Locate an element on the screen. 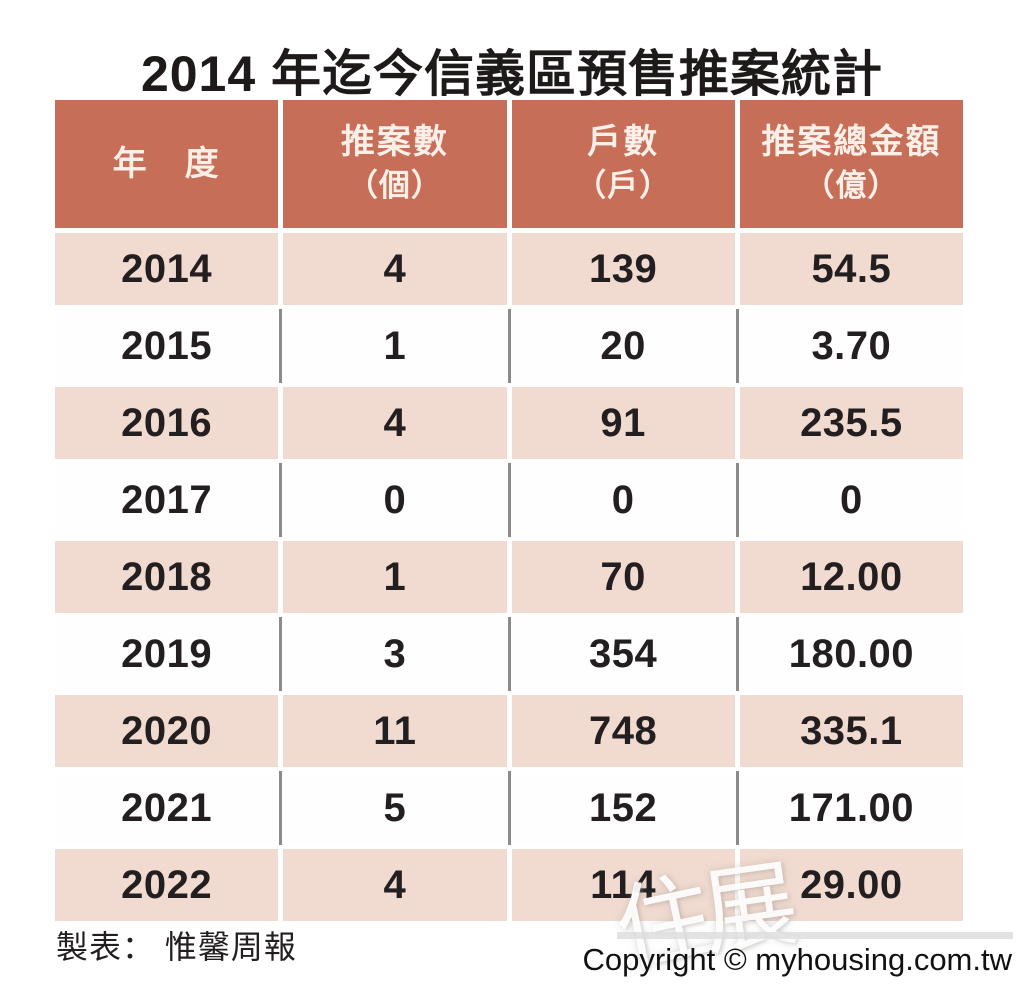  units-cell: 0 is located at coordinates (625, 500).